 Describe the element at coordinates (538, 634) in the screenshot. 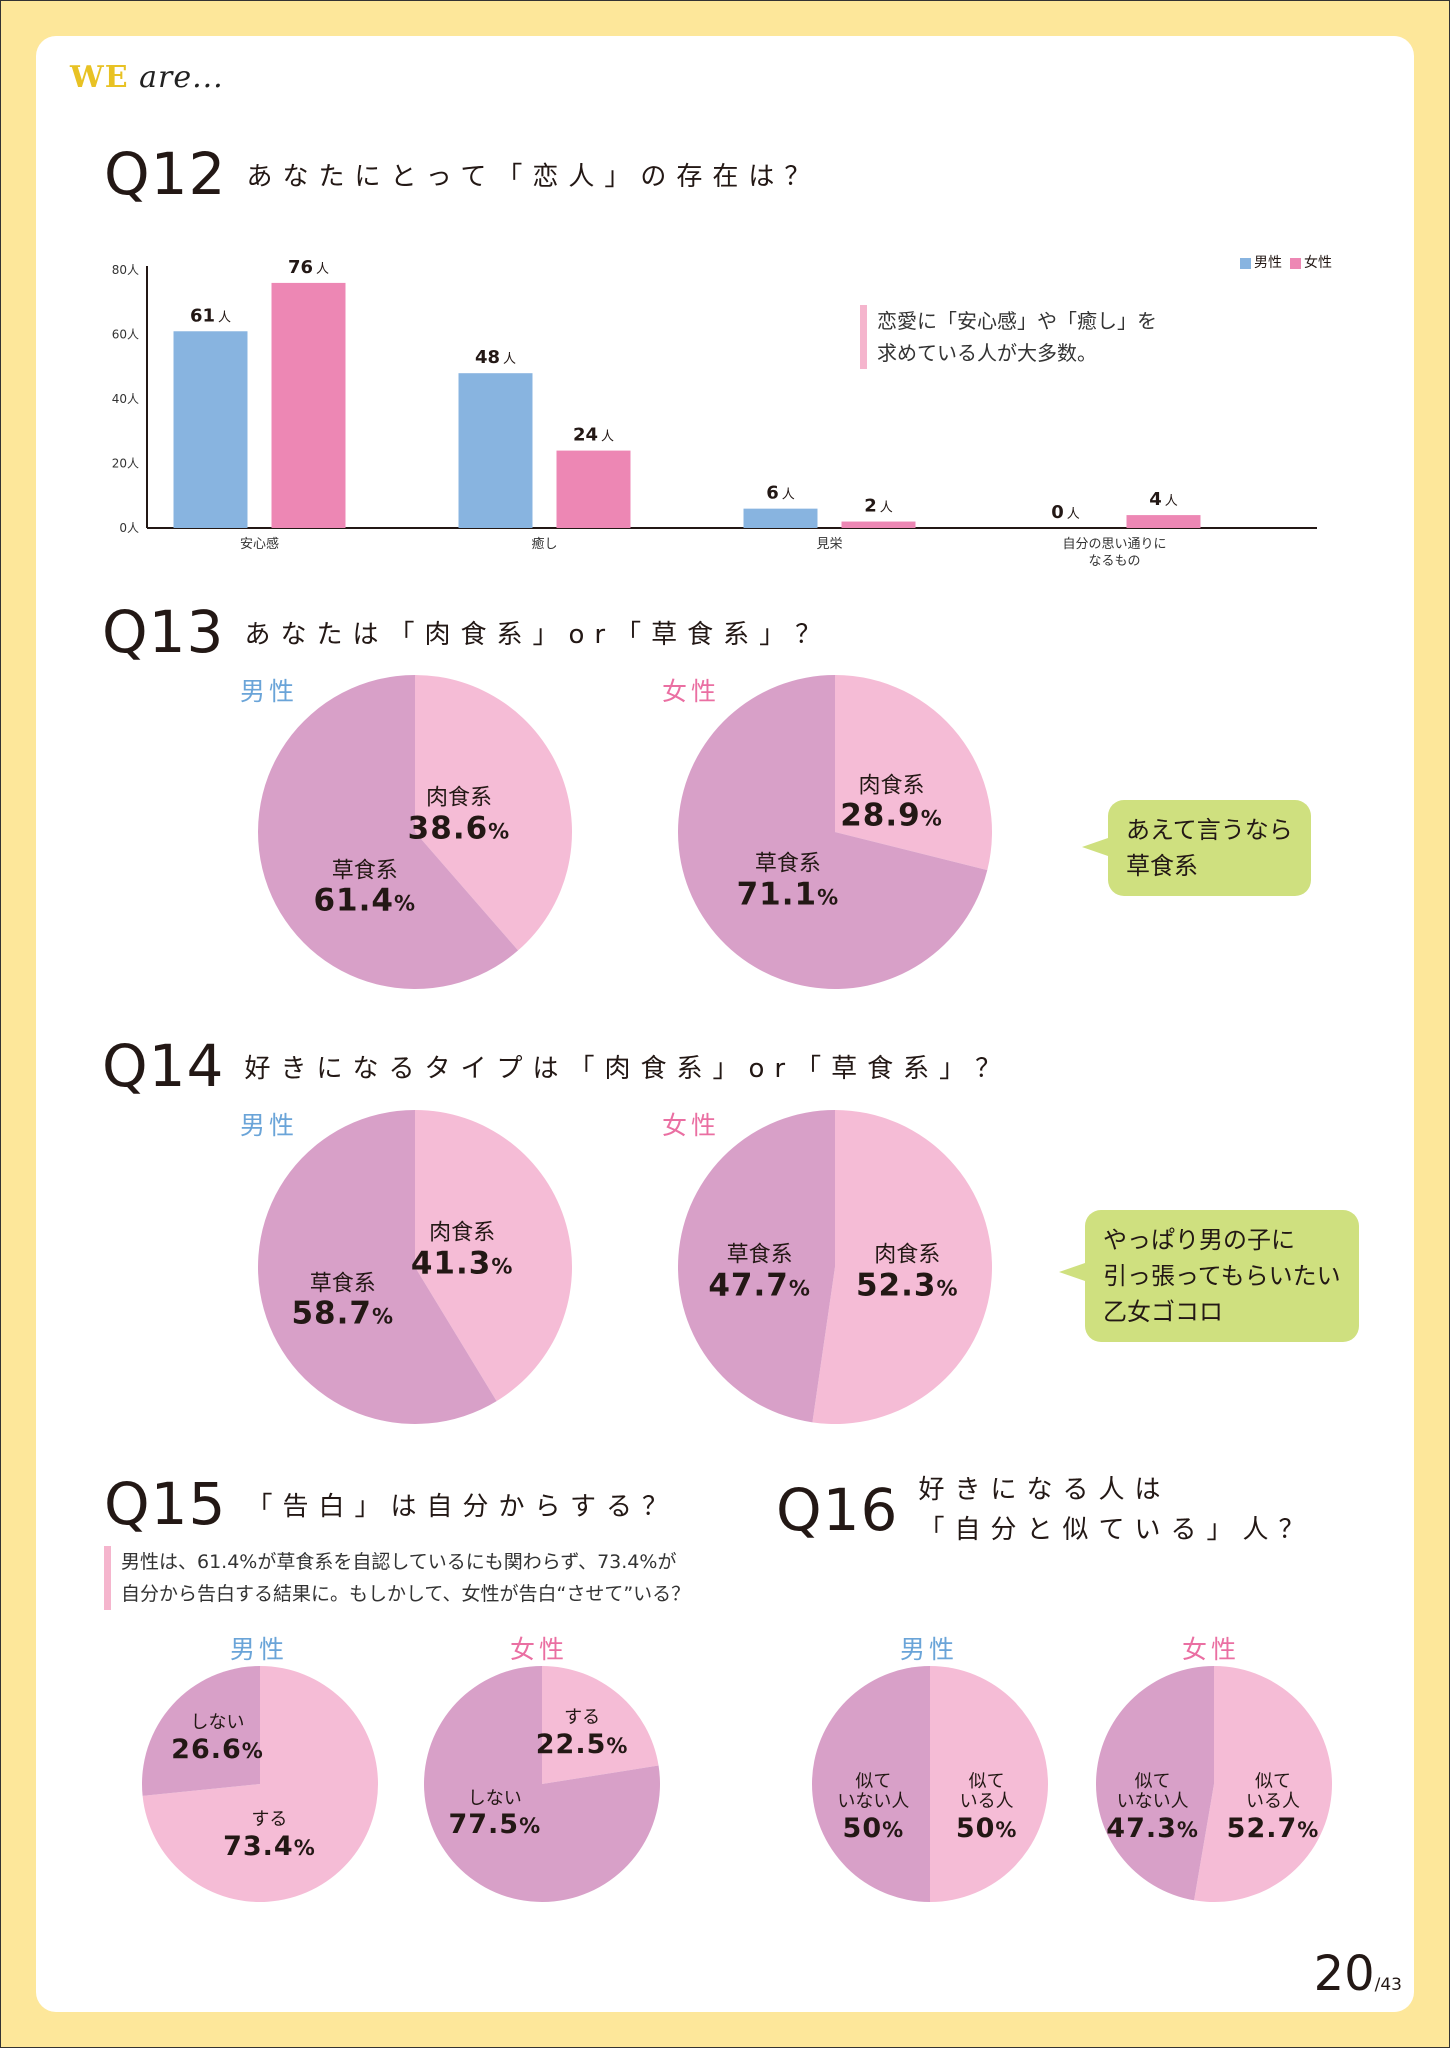

I see `q13-question: あなたは「肉食系」or「草食系」？` at that location.